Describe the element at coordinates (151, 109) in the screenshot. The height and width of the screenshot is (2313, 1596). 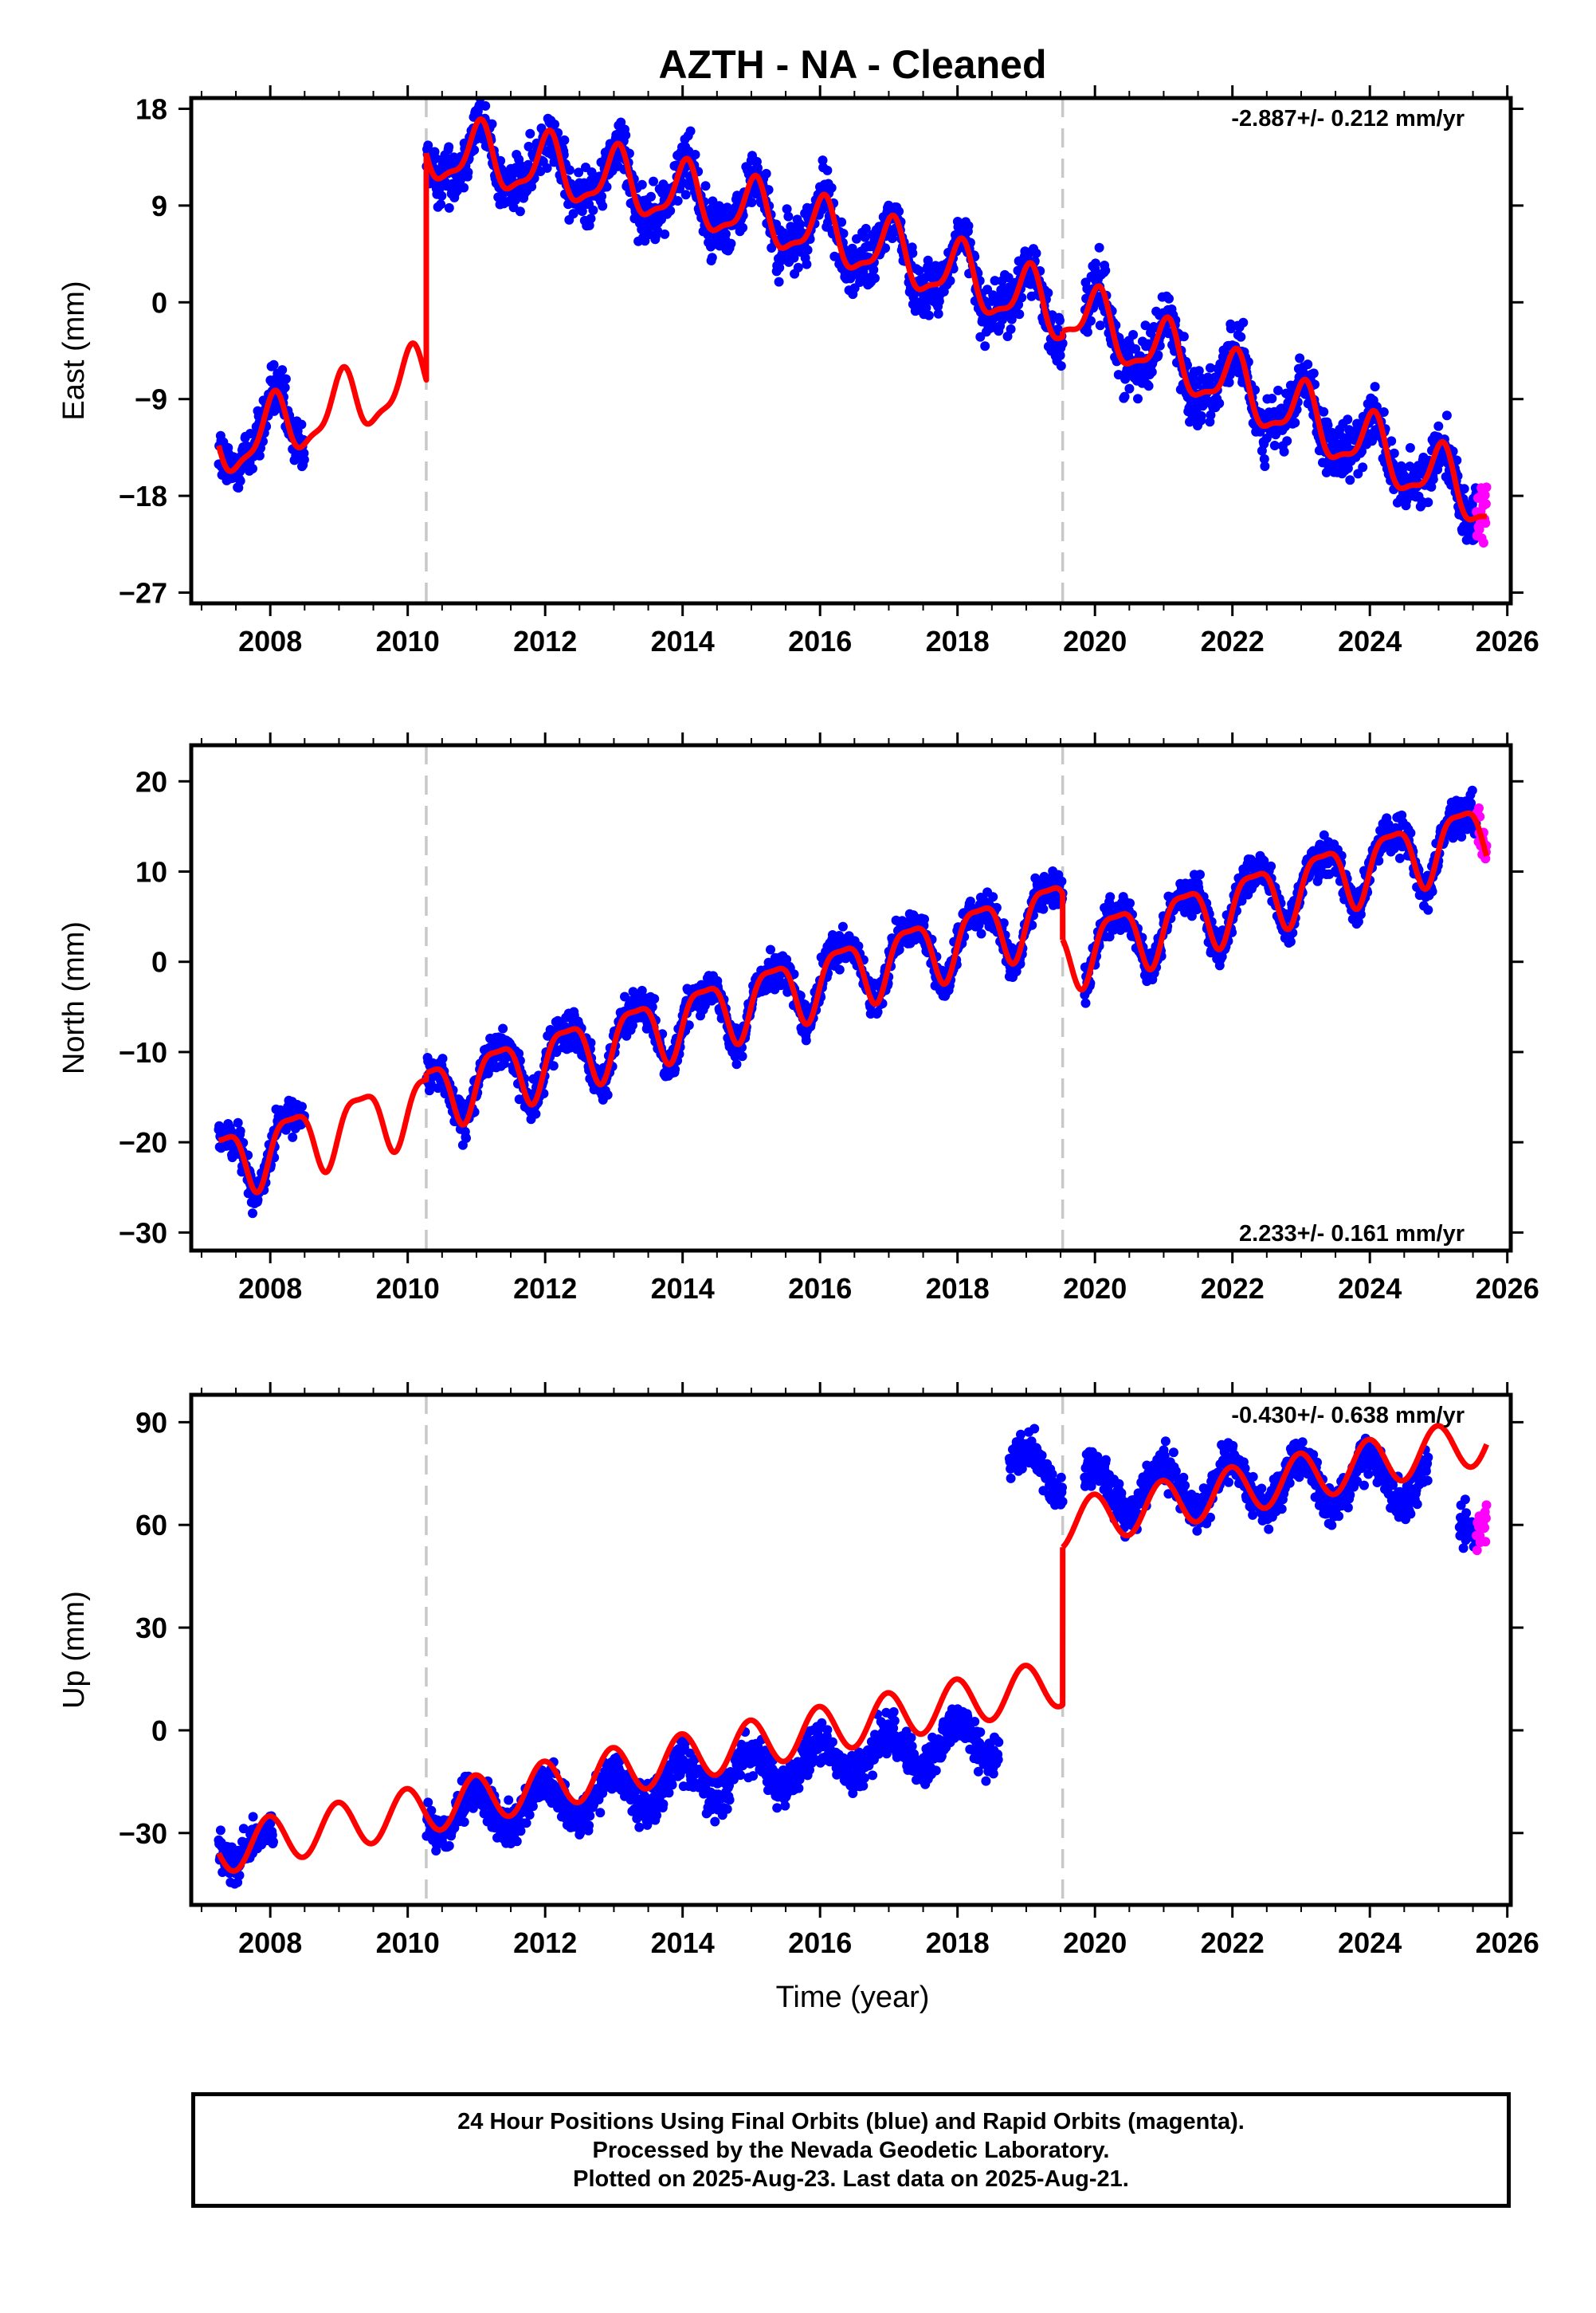
I see `y-tick-label: 18` at that location.